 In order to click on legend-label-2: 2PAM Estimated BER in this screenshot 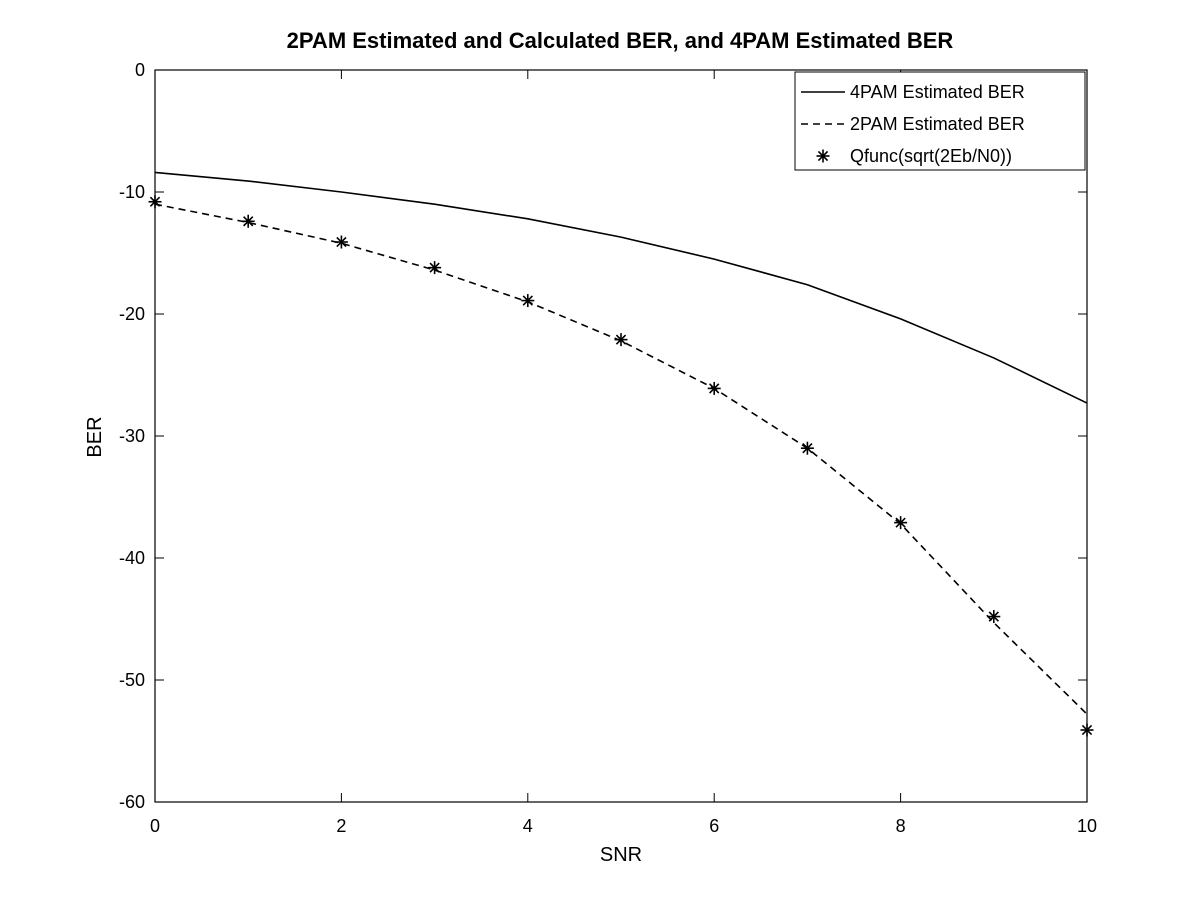, I will do `click(937, 124)`.